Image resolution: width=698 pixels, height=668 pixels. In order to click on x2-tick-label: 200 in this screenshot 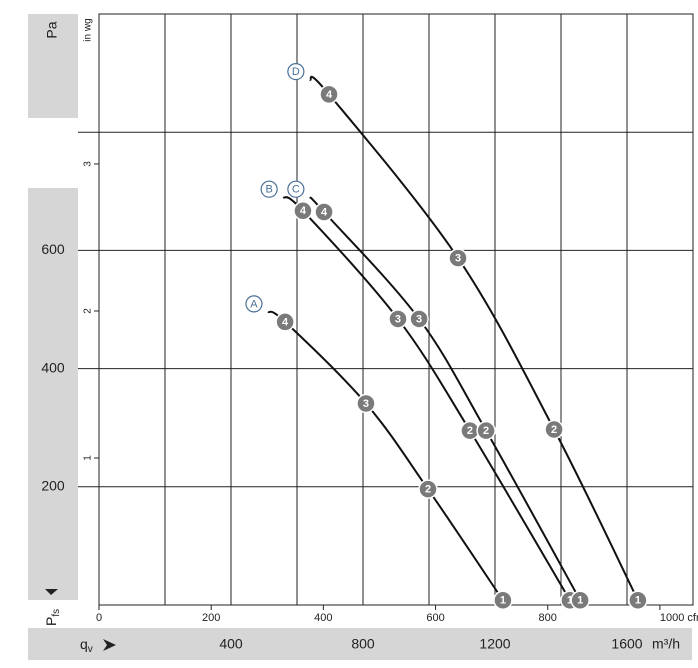, I will do `click(211, 618)`.